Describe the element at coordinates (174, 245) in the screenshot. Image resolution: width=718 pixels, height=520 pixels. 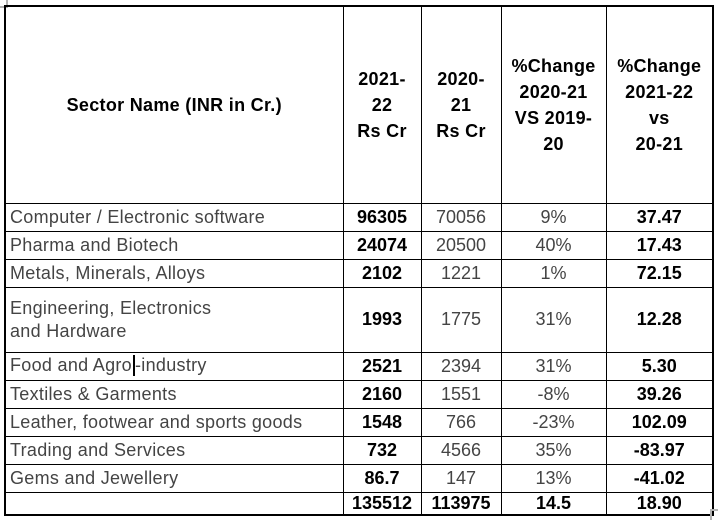
I see `sector-name-cell: Pharma and Biotech` at that location.